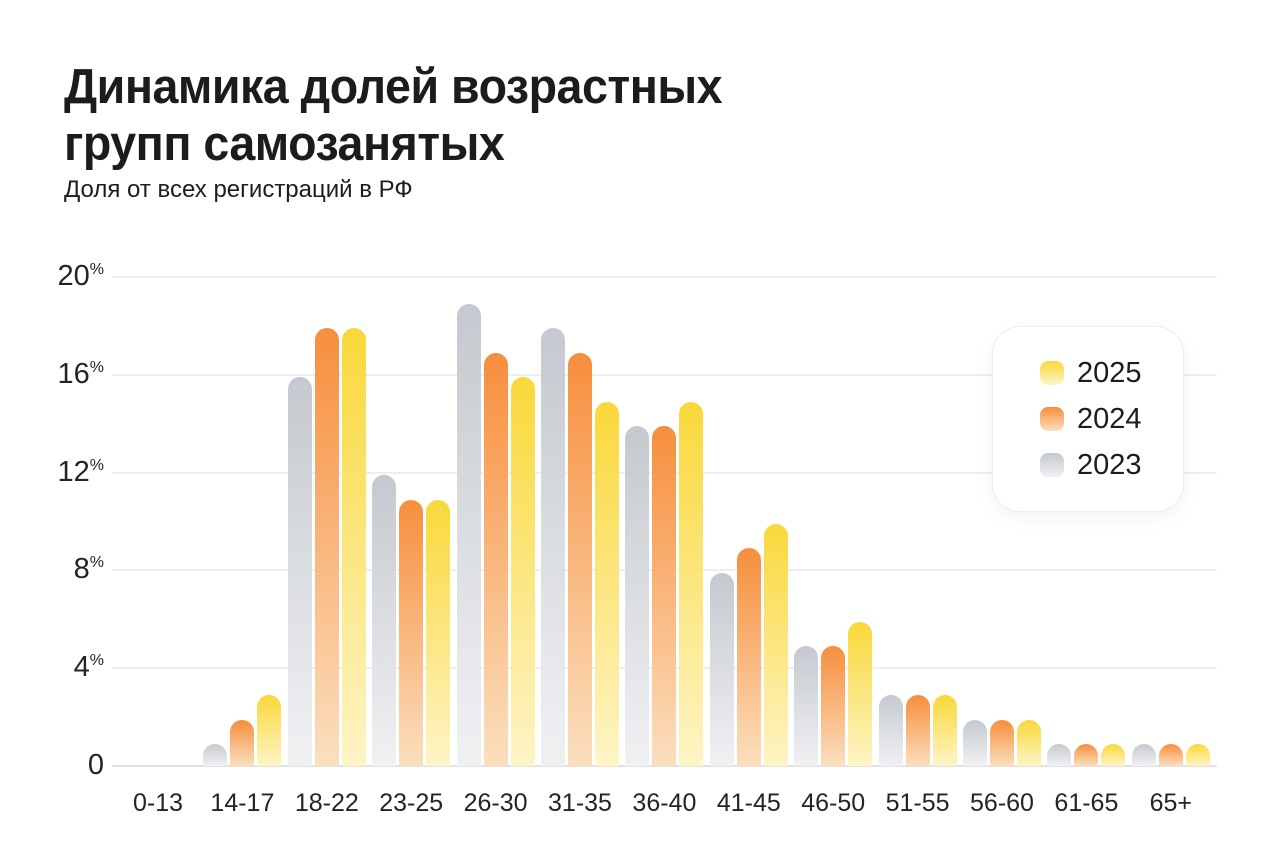 The height and width of the screenshot is (853, 1280). Describe the element at coordinates (748, 803) in the screenshot. I see `x-tick-label-41-45: 41-45` at that location.